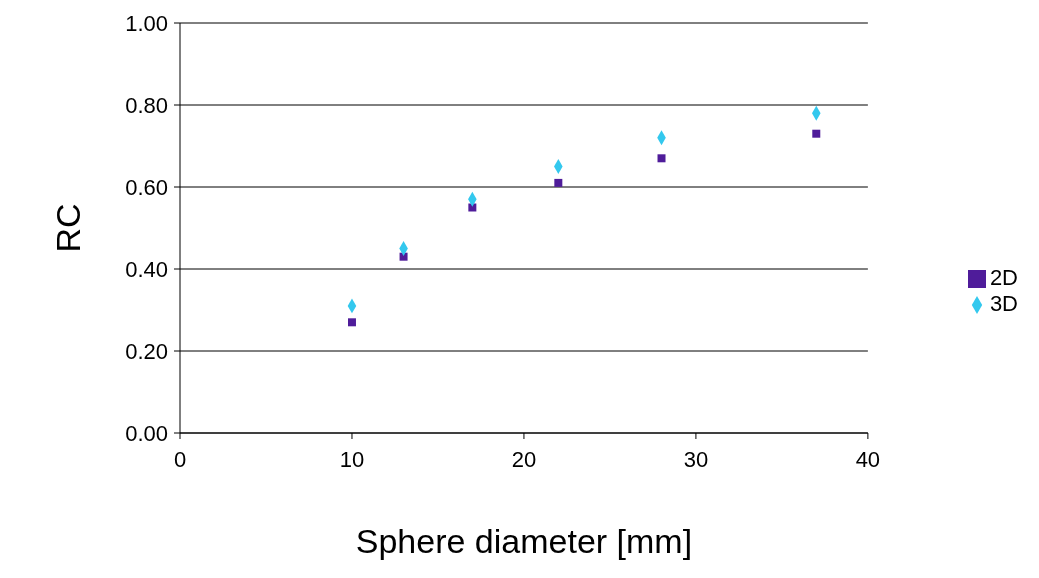 Image resolution: width=1039 pixels, height=578 pixels. What do you see at coordinates (180, 459) in the screenshot?
I see `x-tick-label: 0` at bounding box center [180, 459].